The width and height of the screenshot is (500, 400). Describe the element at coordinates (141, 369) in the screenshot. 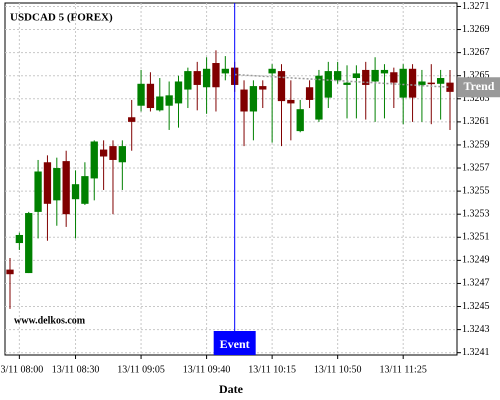

I see `x-tick-label: 13/11 09:05` at that location.